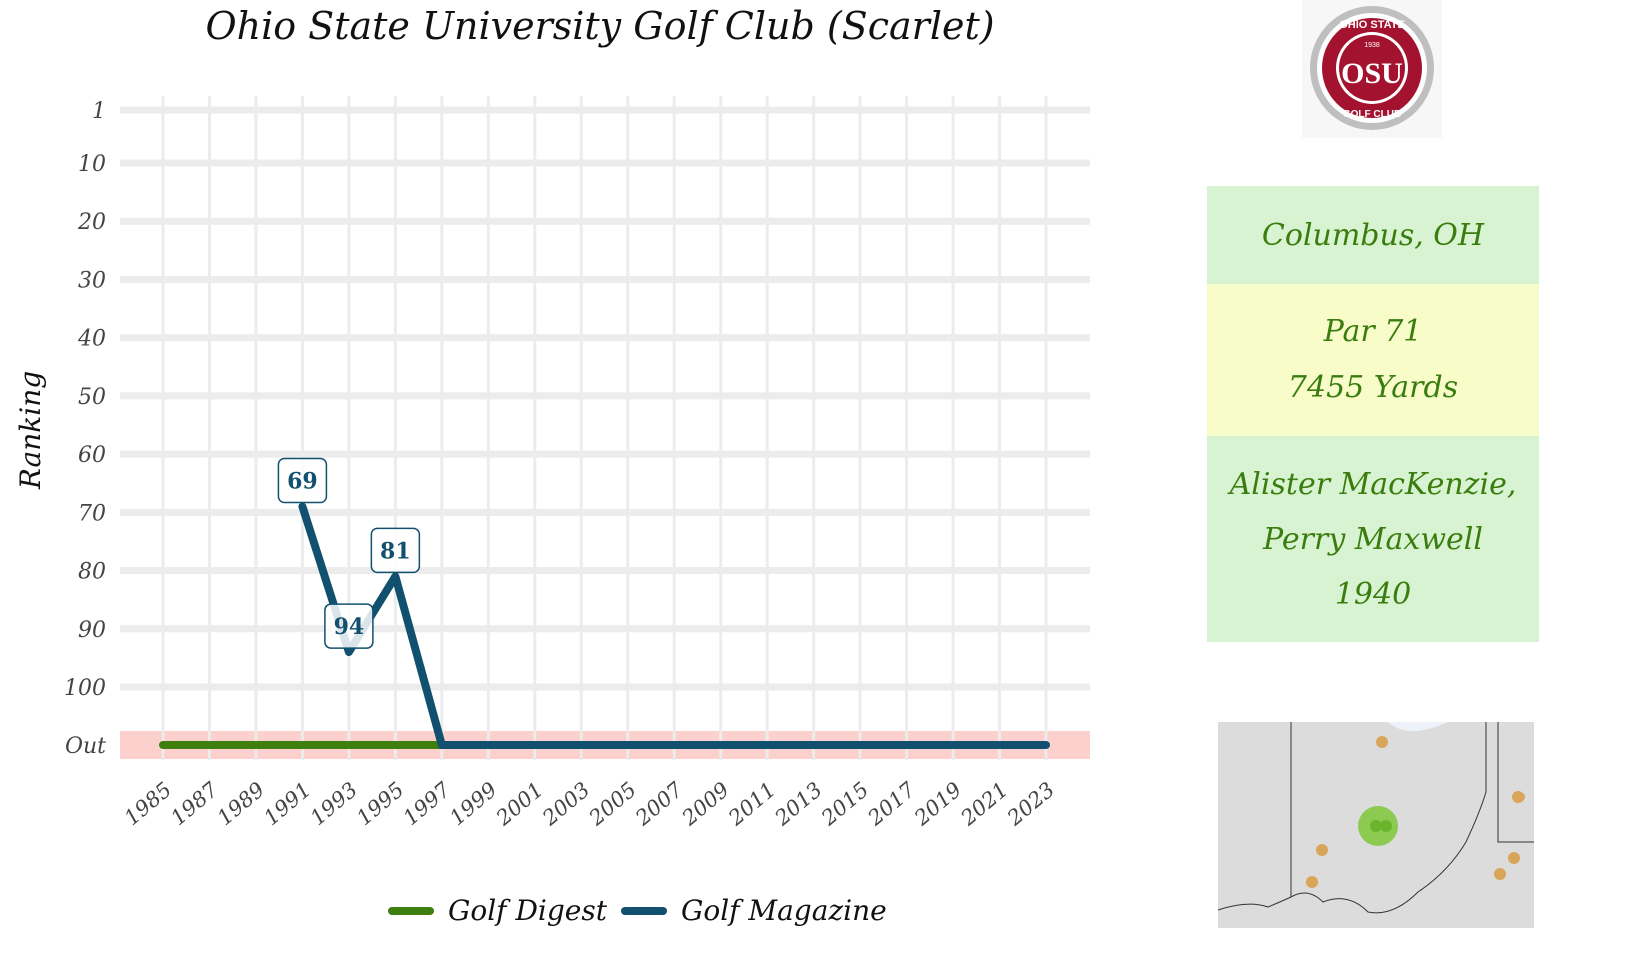 The width and height of the screenshot is (1632, 960). What do you see at coordinates (783, 910) in the screenshot?
I see `legend-label-golf-magazine: Golf Magazine` at bounding box center [783, 910].